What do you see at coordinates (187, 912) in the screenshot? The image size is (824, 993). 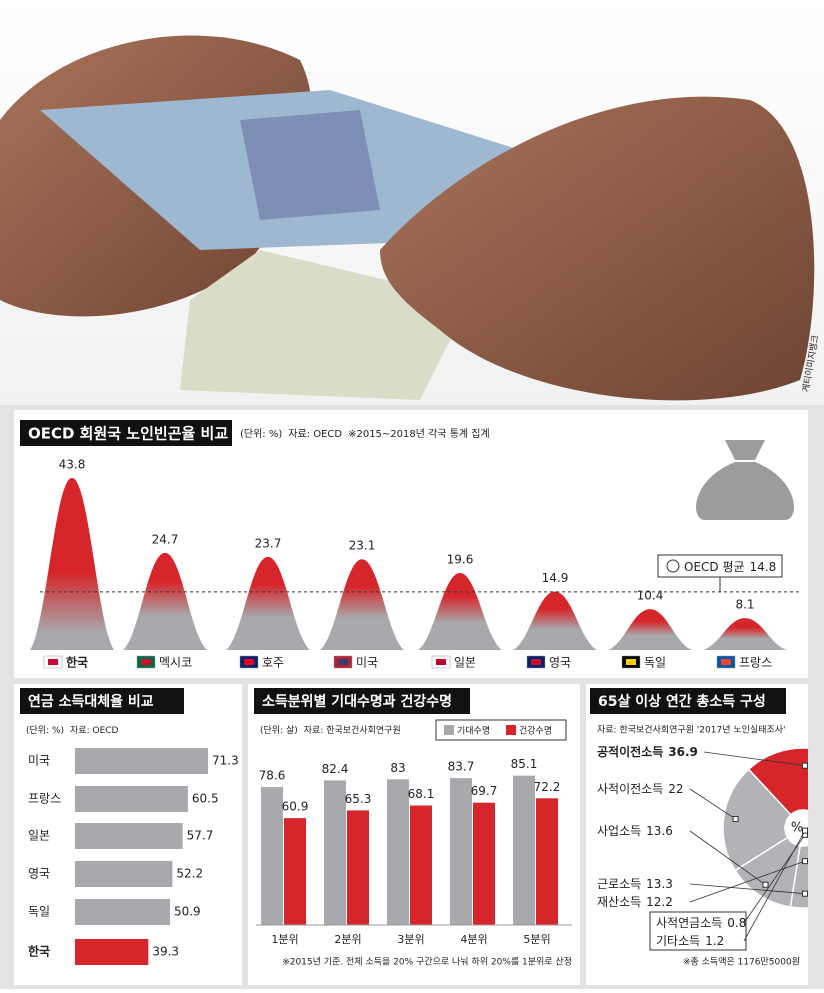 I see `value-label: 50.9` at bounding box center [187, 912].